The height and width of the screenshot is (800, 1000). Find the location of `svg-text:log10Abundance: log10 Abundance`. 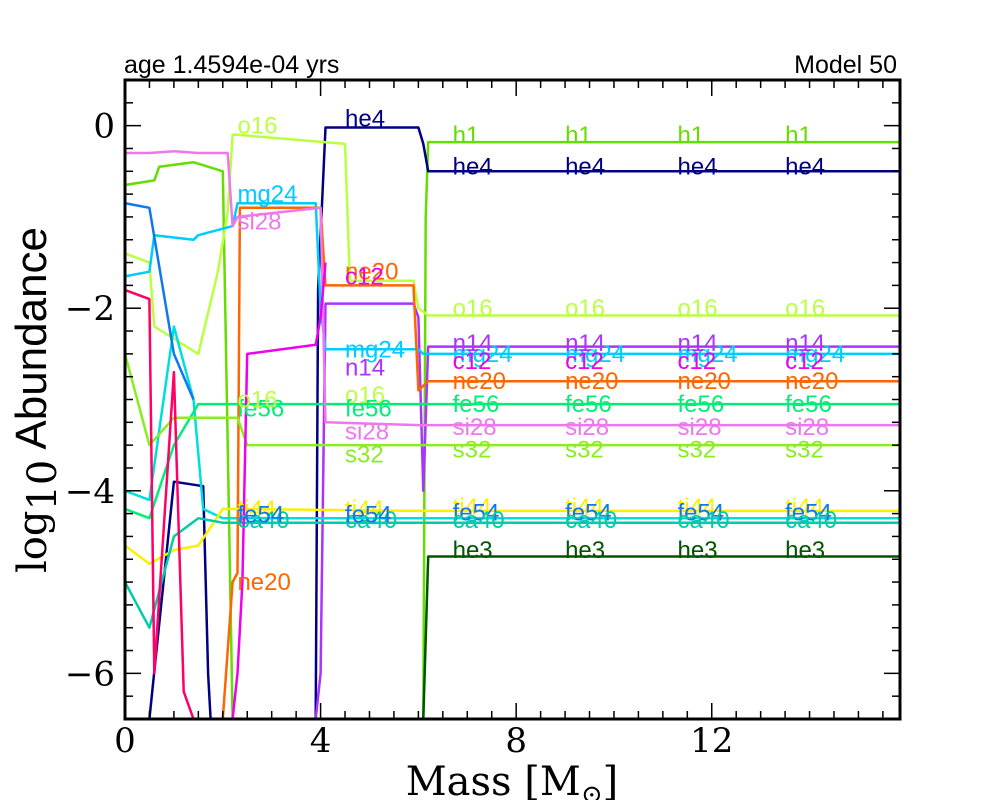

svg-text:log10Abundance: log10 Abundance is located at coordinates (36, 400).